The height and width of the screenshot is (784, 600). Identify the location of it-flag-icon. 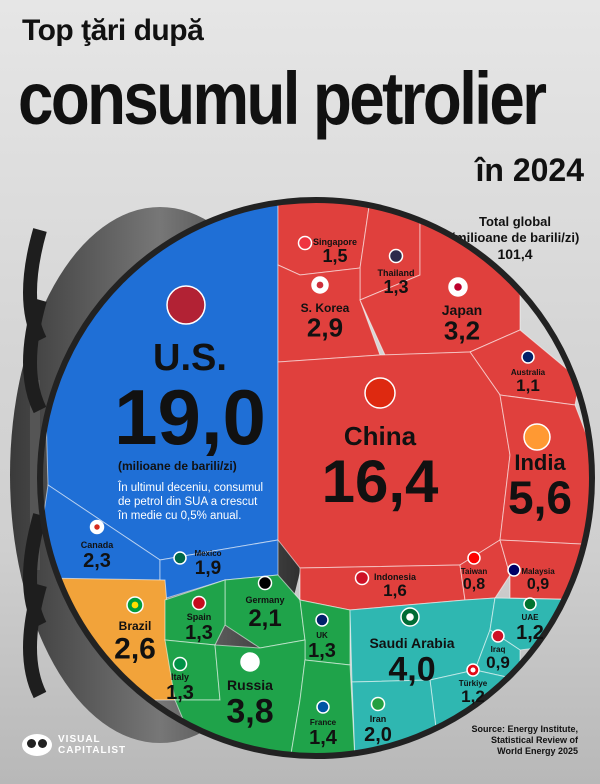
(180, 664).